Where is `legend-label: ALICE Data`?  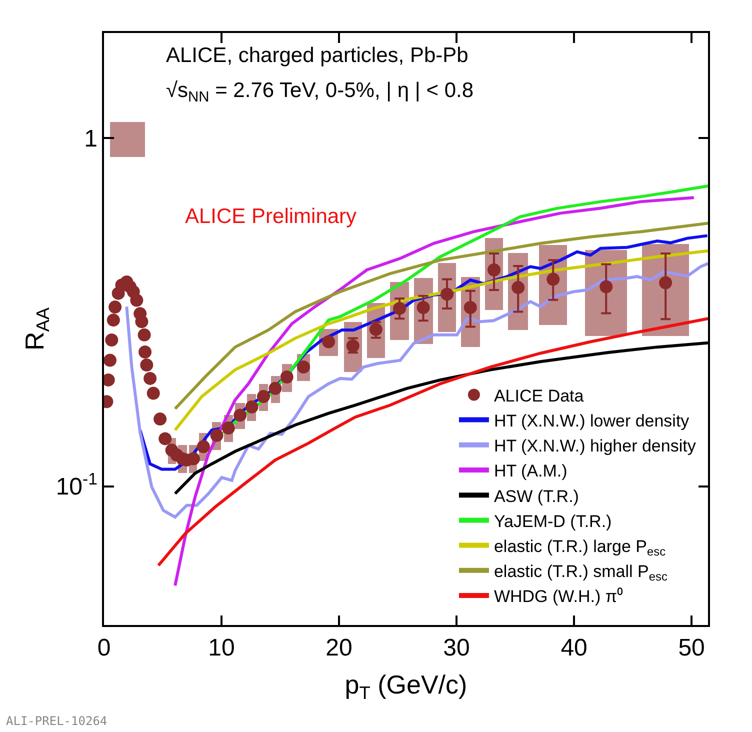
legend-label: ALICE Data is located at coordinates (539, 396).